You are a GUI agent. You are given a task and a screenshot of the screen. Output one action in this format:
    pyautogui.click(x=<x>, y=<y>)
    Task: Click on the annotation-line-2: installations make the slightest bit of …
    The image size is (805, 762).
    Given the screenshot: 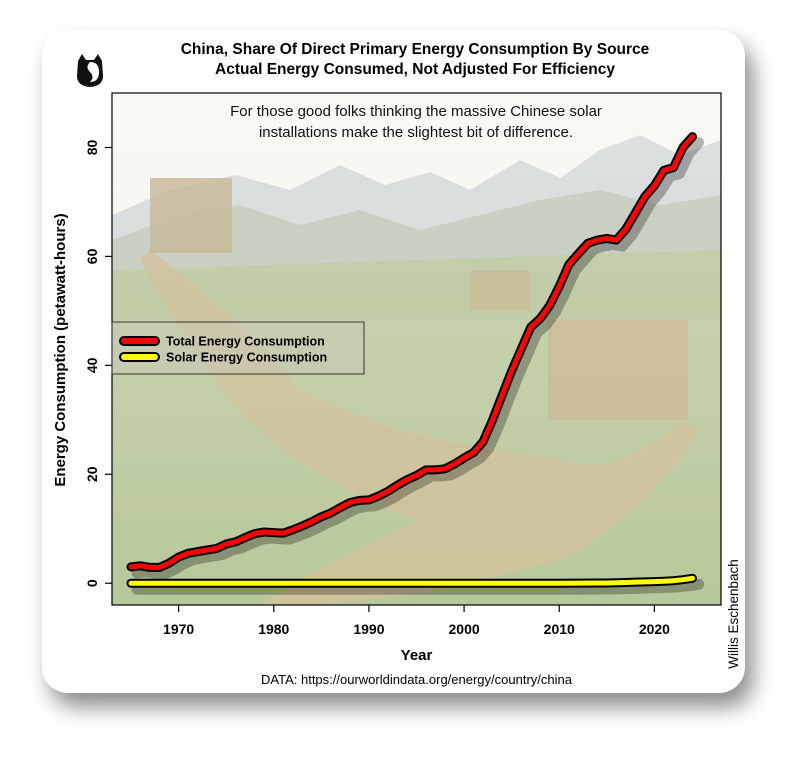 What is the action you would take?
    pyautogui.click(x=416, y=132)
    